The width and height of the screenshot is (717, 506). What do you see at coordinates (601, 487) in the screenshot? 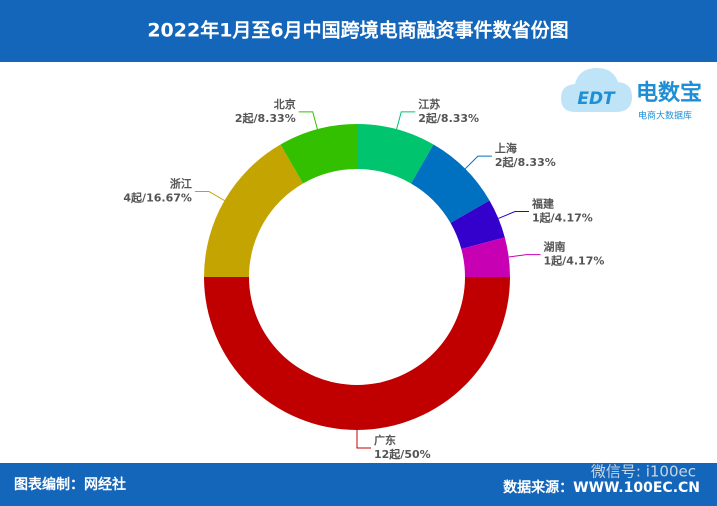
I see `footer-right: 数据来源：WWW.100EC.CN` at bounding box center [601, 487].